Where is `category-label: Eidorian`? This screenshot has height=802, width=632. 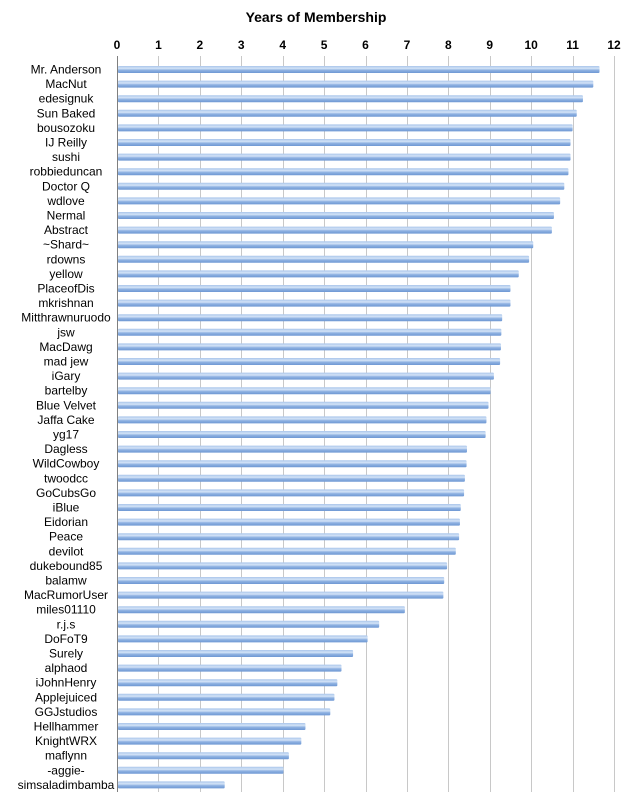 category-label: Eidorian is located at coordinates (66, 522).